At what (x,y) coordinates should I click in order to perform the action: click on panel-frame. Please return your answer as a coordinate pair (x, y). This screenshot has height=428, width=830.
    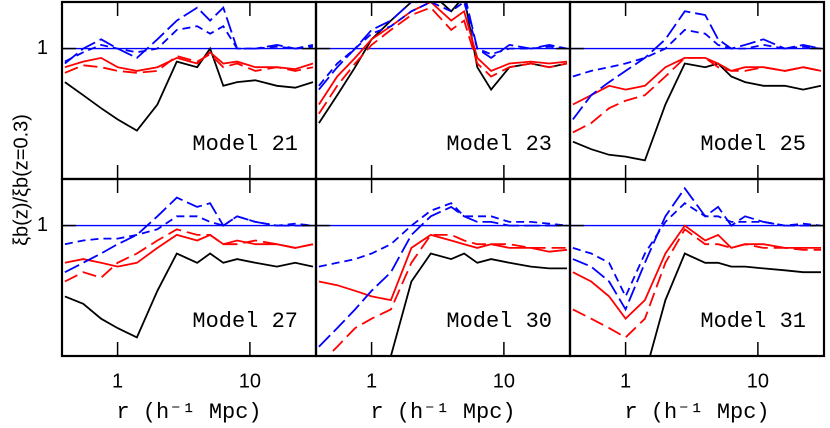
    Looking at the image, I should click on (697, 267).